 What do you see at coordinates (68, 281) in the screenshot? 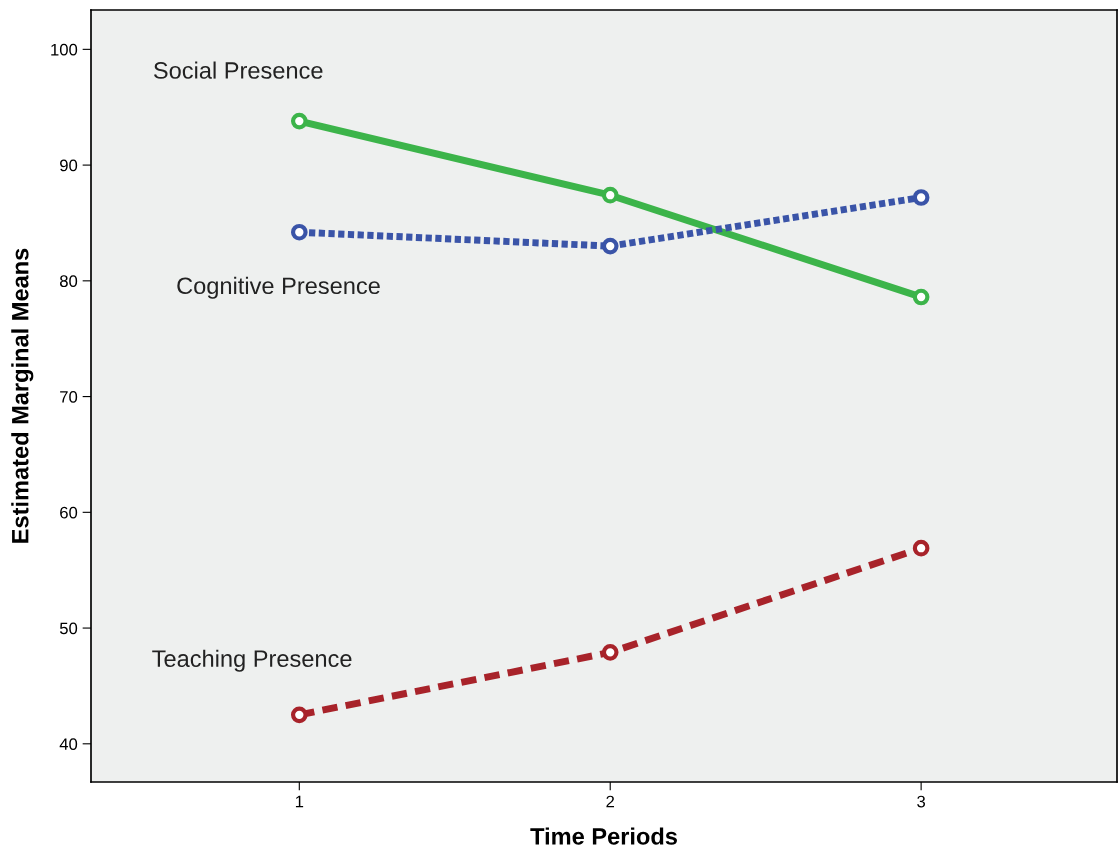
I see `y-tick-label: 80` at bounding box center [68, 281].